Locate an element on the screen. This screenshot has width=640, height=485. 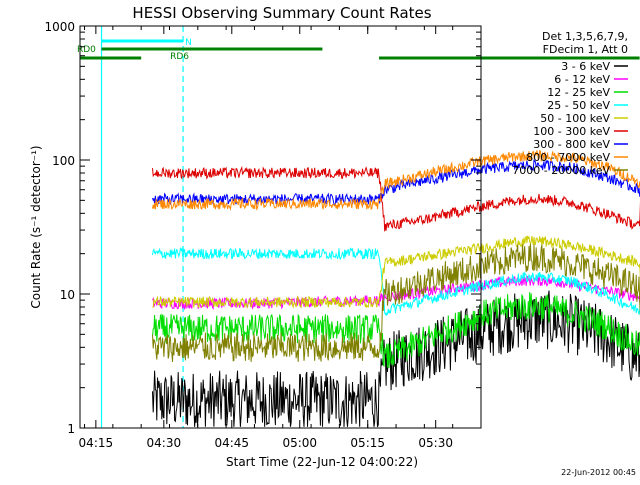
y-axis-label: Count Rate (s⁻¹ detector⁻¹) is located at coordinates (36, 226).